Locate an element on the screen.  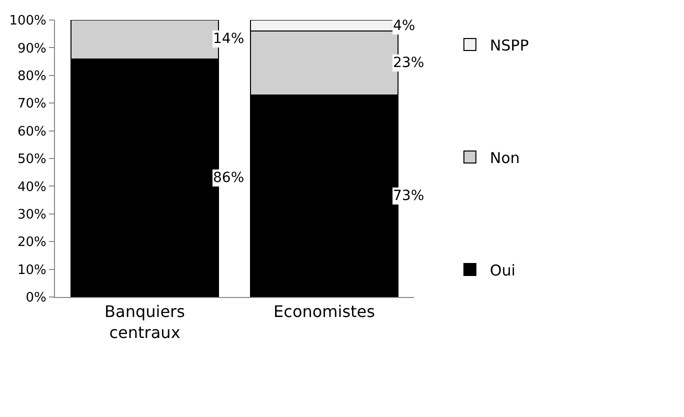
y-tick-label: 50% is located at coordinates (31, 160).